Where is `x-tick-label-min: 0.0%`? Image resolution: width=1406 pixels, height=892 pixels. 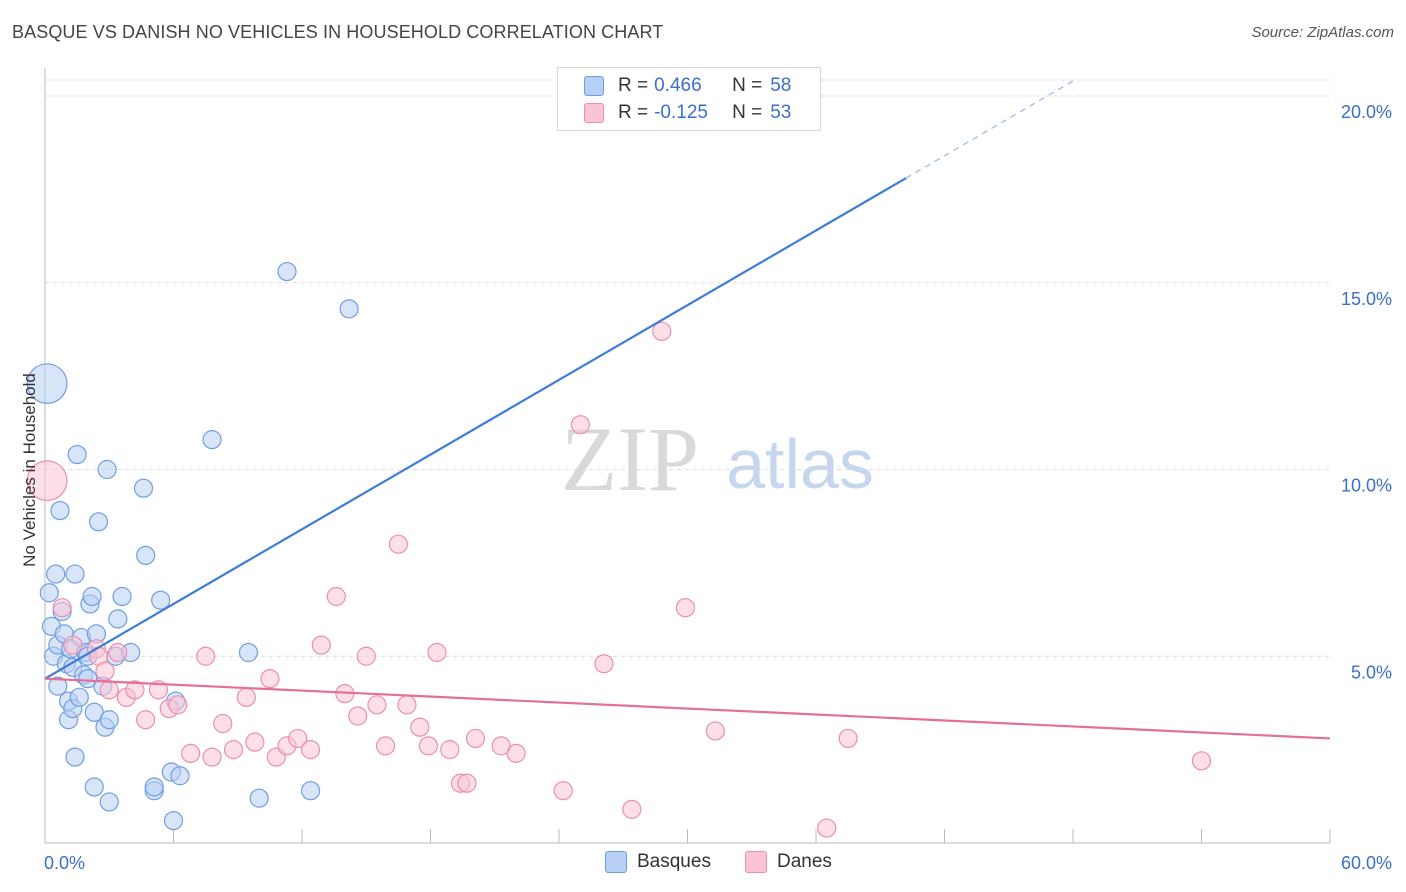
x-tick-label-min: 0.0% is located at coordinates (64, 863).